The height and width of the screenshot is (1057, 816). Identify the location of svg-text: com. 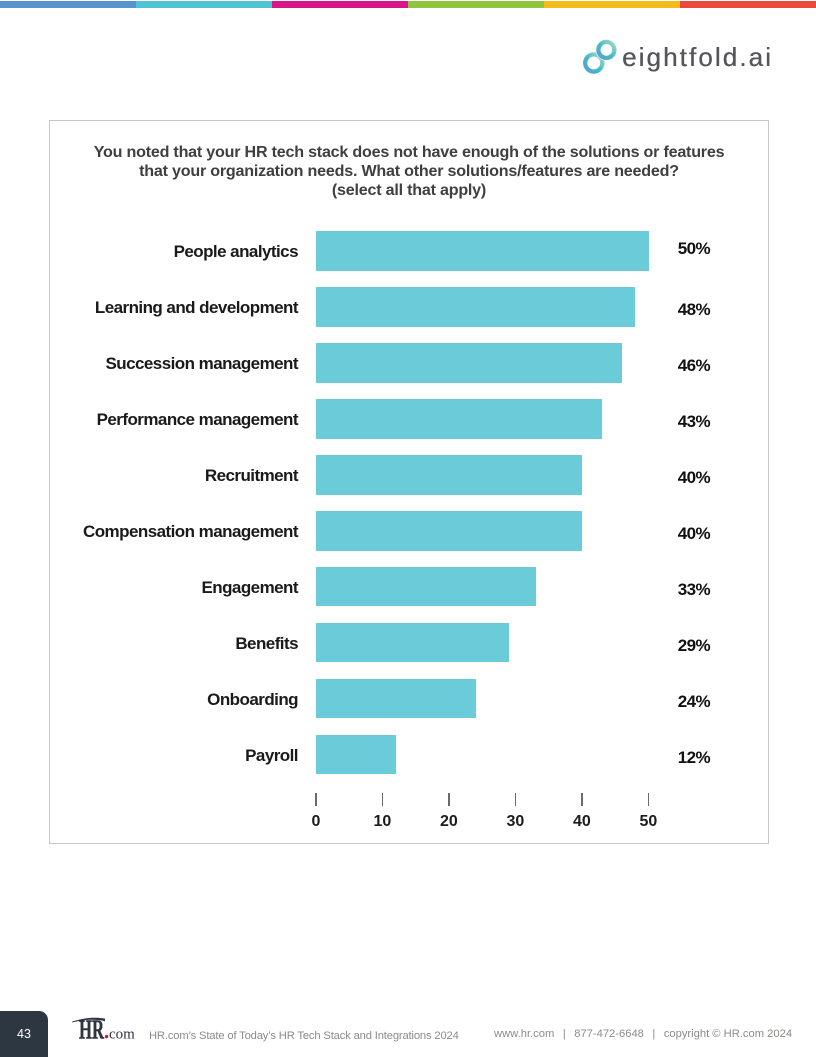
(122, 1035).